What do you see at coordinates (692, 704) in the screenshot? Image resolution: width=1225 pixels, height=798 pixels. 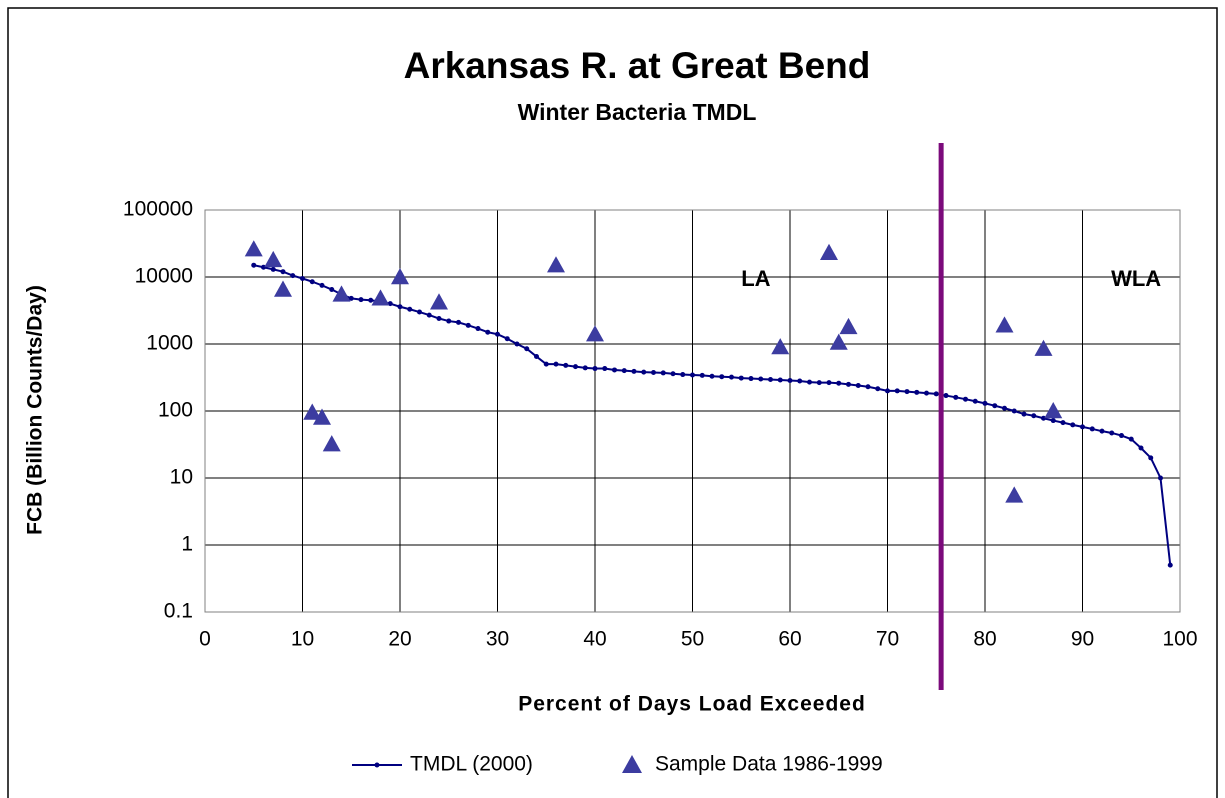 I see `x-axis-label: Percent of Days Load Exceeded` at bounding box center [692, 704].